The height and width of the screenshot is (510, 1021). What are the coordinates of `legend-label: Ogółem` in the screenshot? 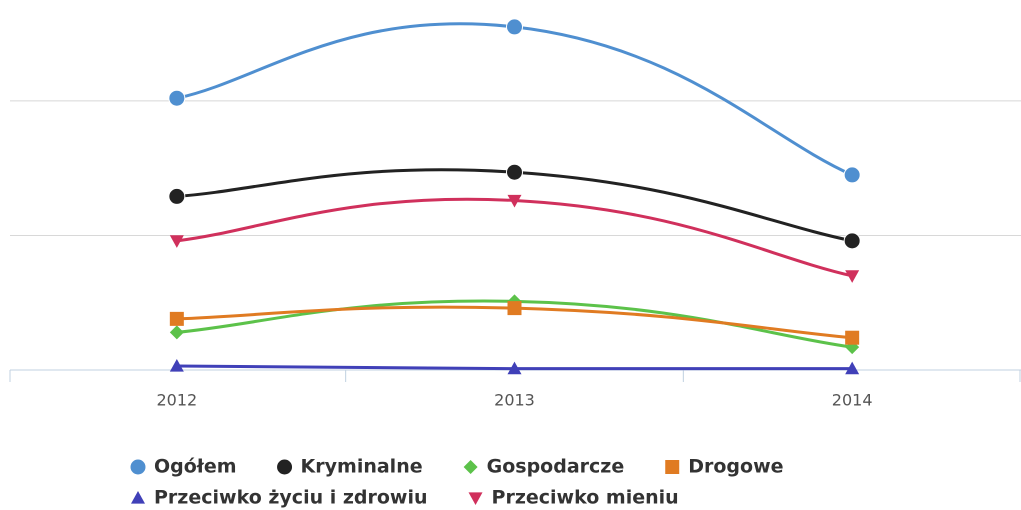 It's located at (195, 467).